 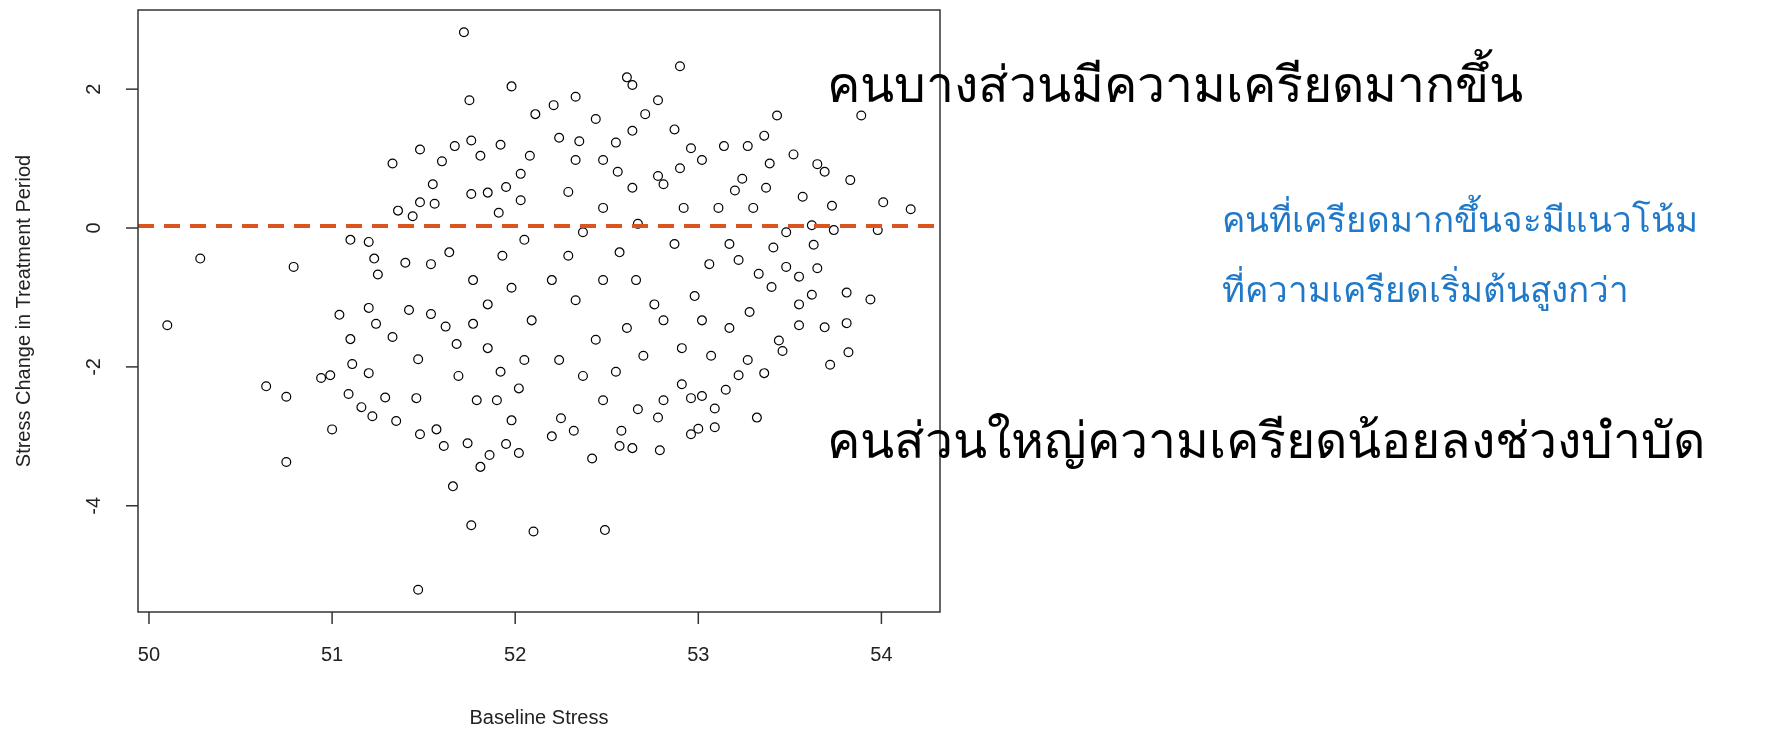 I want to click on x-tick-label: 50, so click(x=149, y=654).